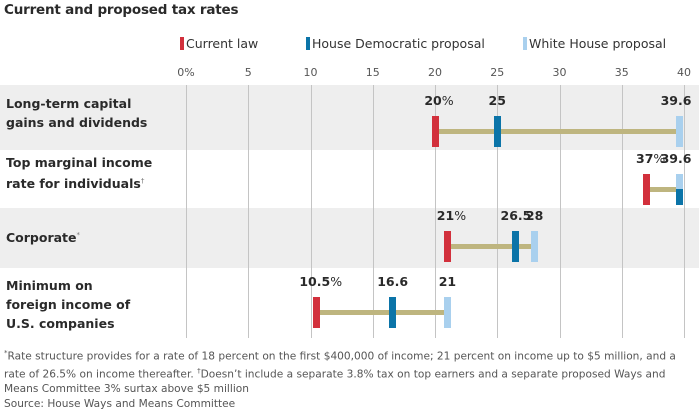 This screenshot has height=414, width=699. I want to click on value-number: 25, so click(497, 100).